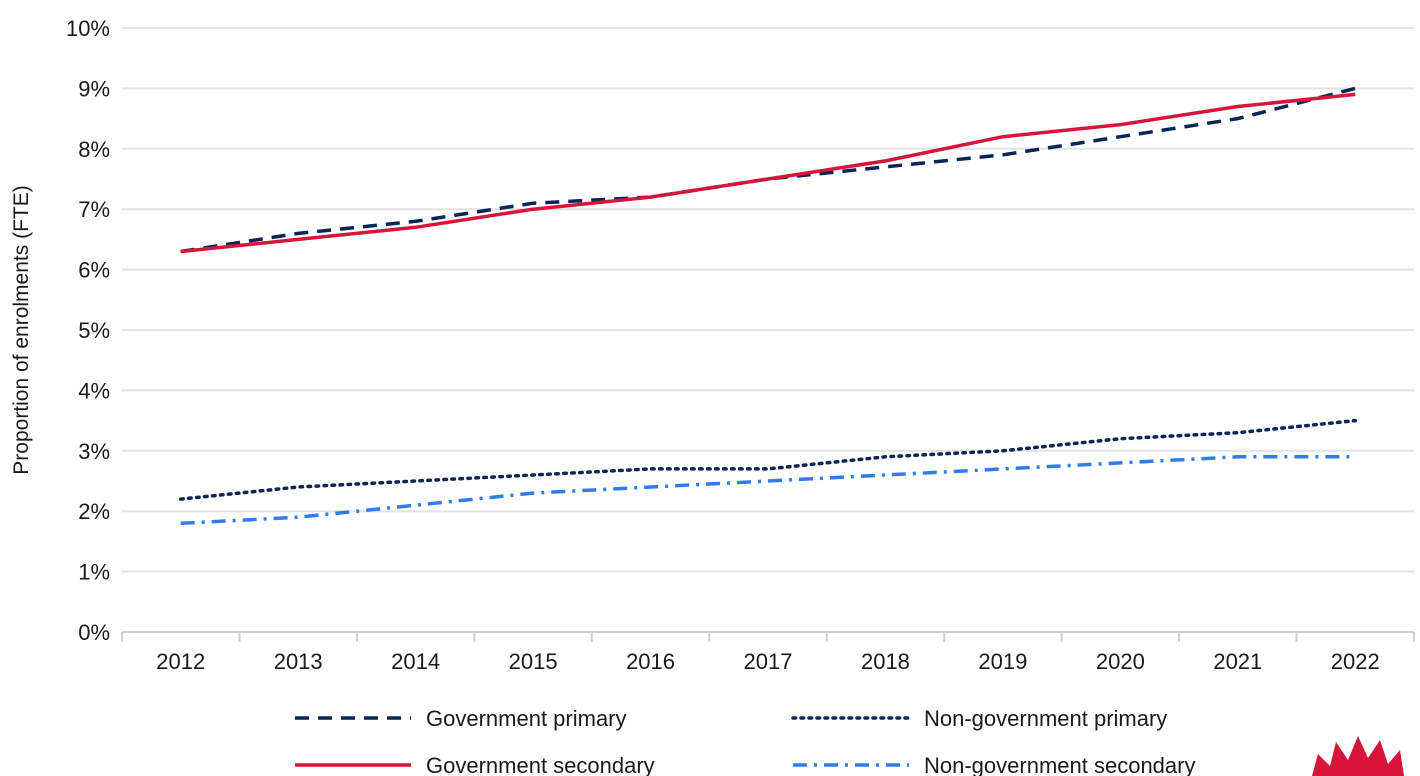 This screenshot has width=1420, height=776. I want to click on y-tick-label: 8%, so click(94, 149).